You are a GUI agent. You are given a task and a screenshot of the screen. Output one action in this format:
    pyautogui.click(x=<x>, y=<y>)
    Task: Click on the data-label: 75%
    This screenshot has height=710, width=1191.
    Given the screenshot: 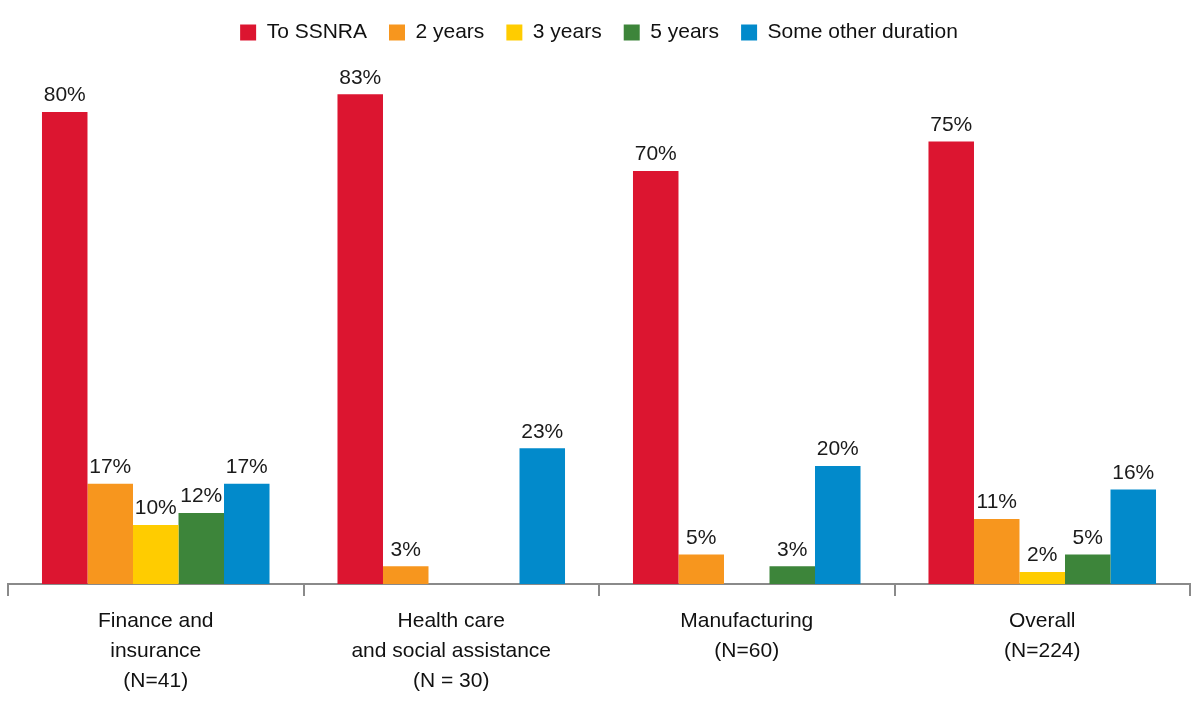 What is the action you would take?
    pyautogui.click(x=951, y=123)
    